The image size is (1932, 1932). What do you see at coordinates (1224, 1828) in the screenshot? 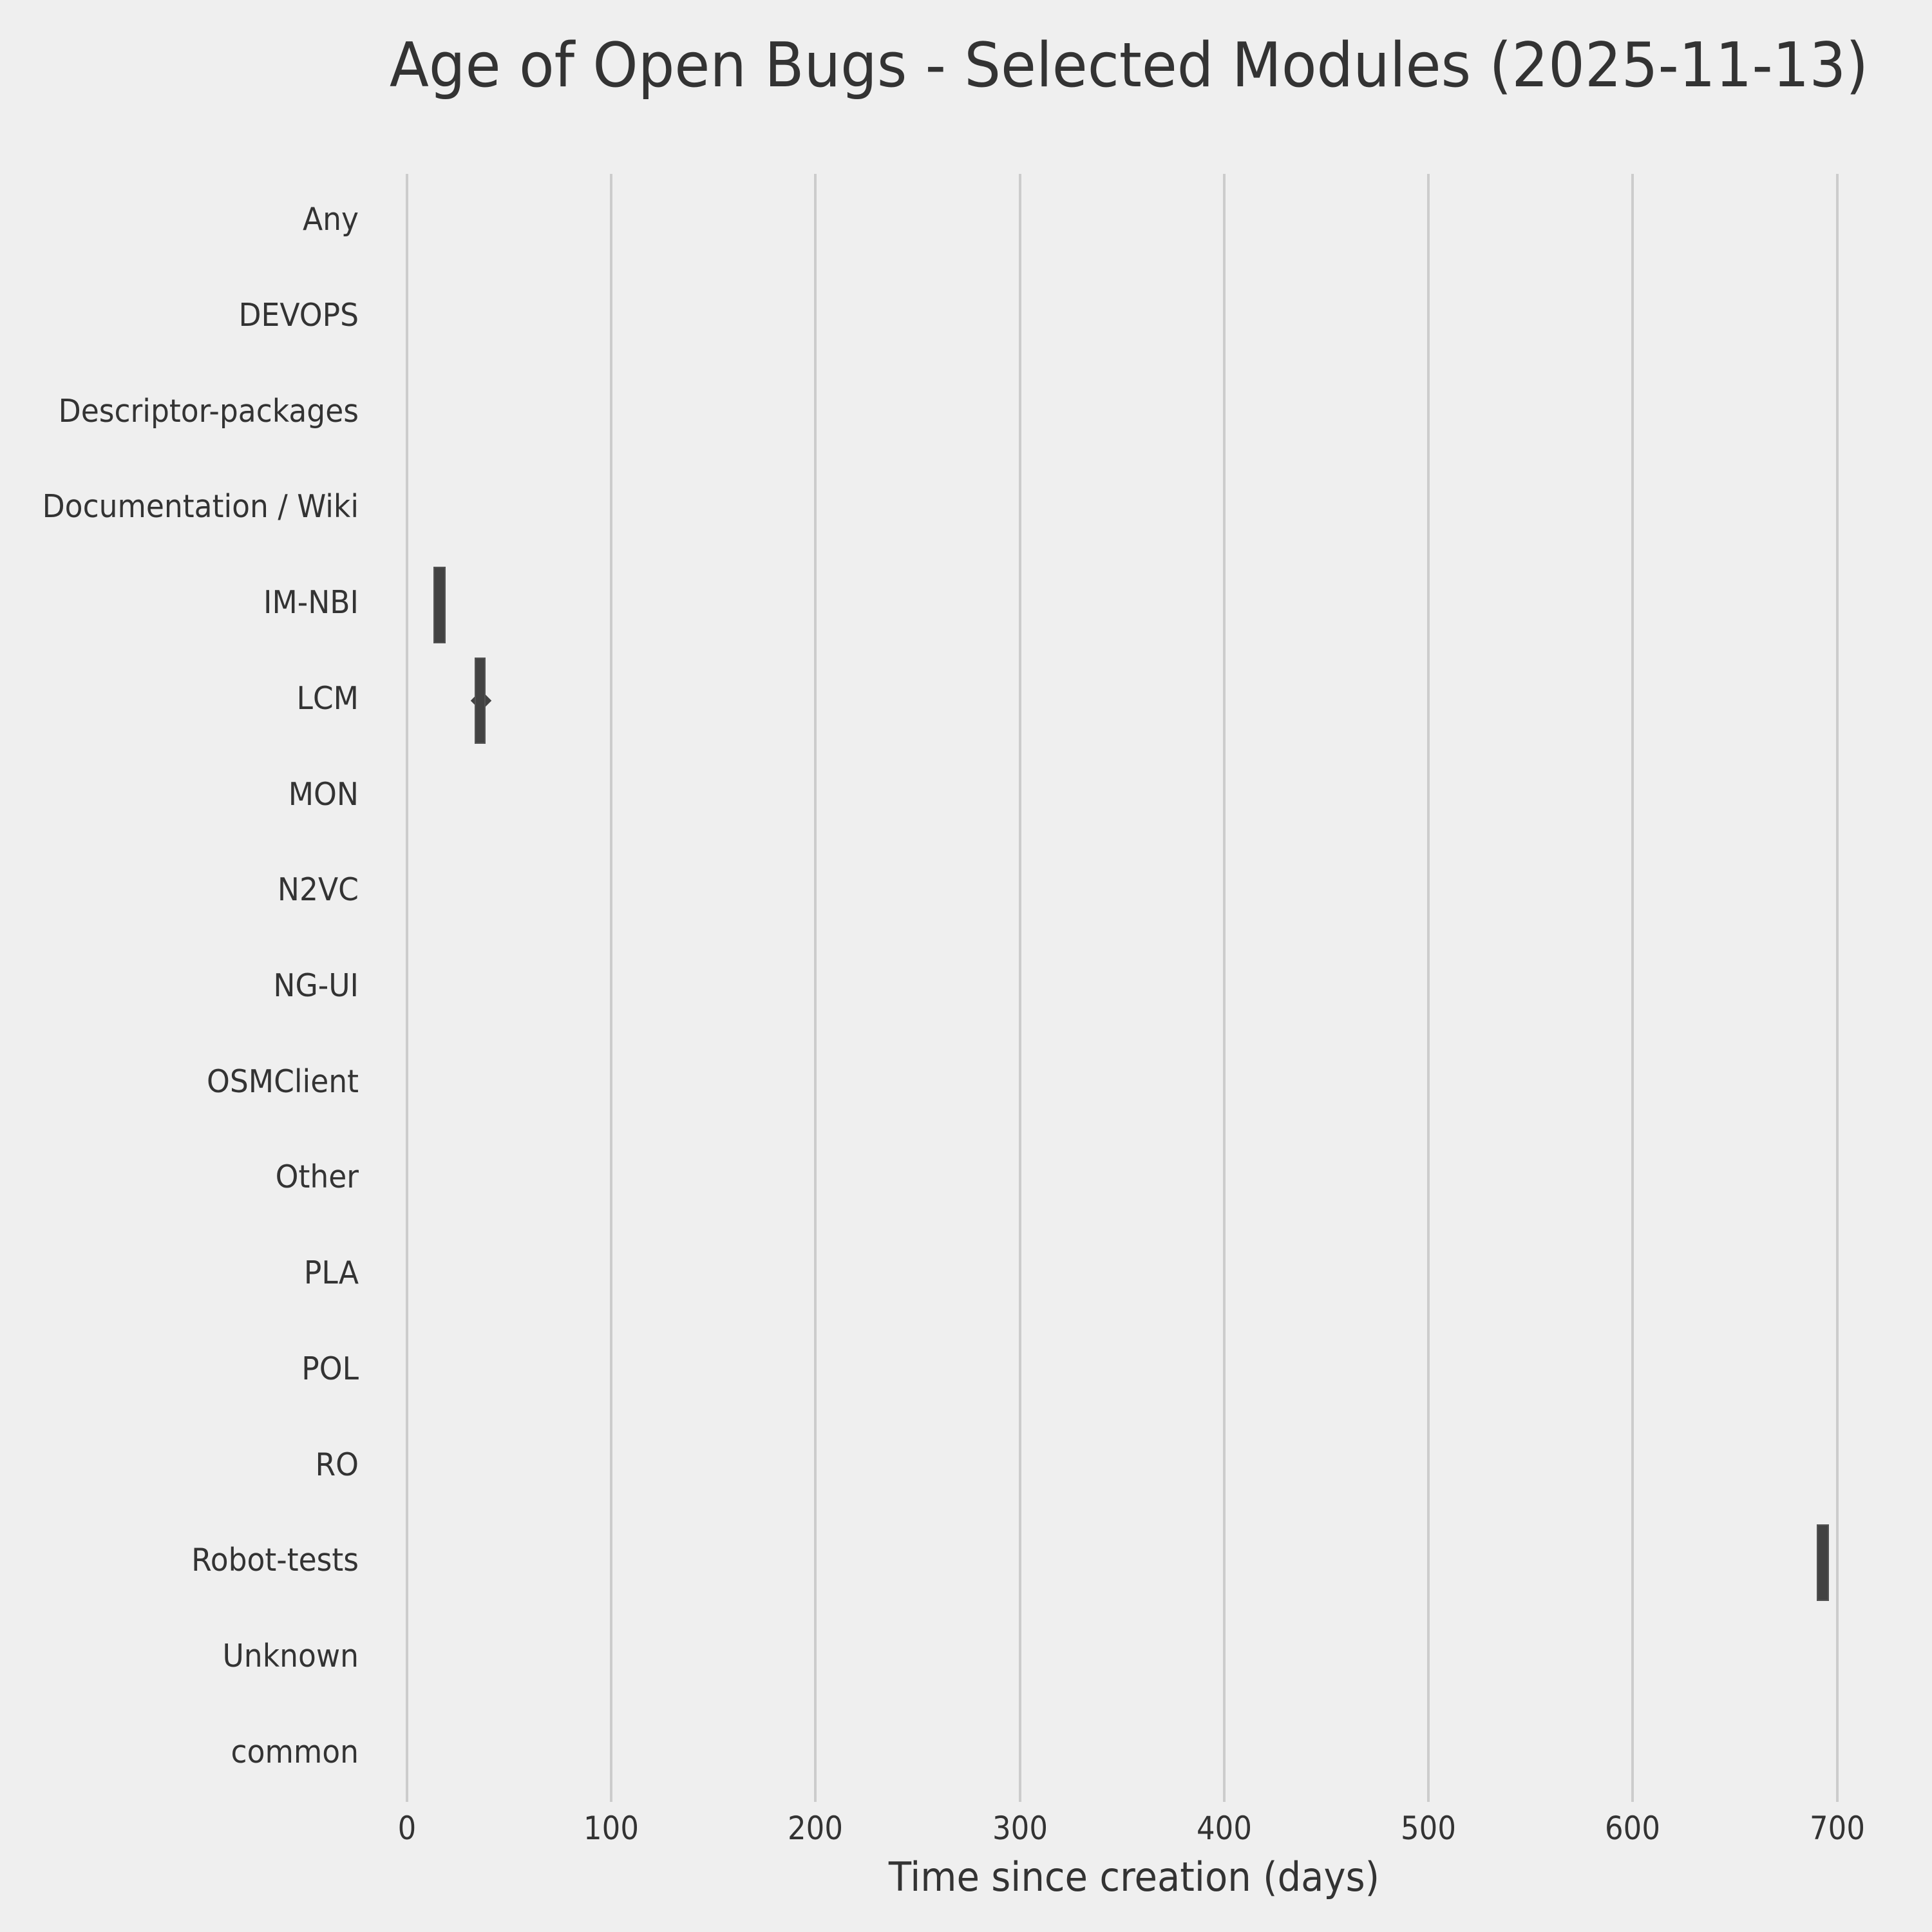
I see `x-tick-label: 400` at bounding box center [1224, 1828].